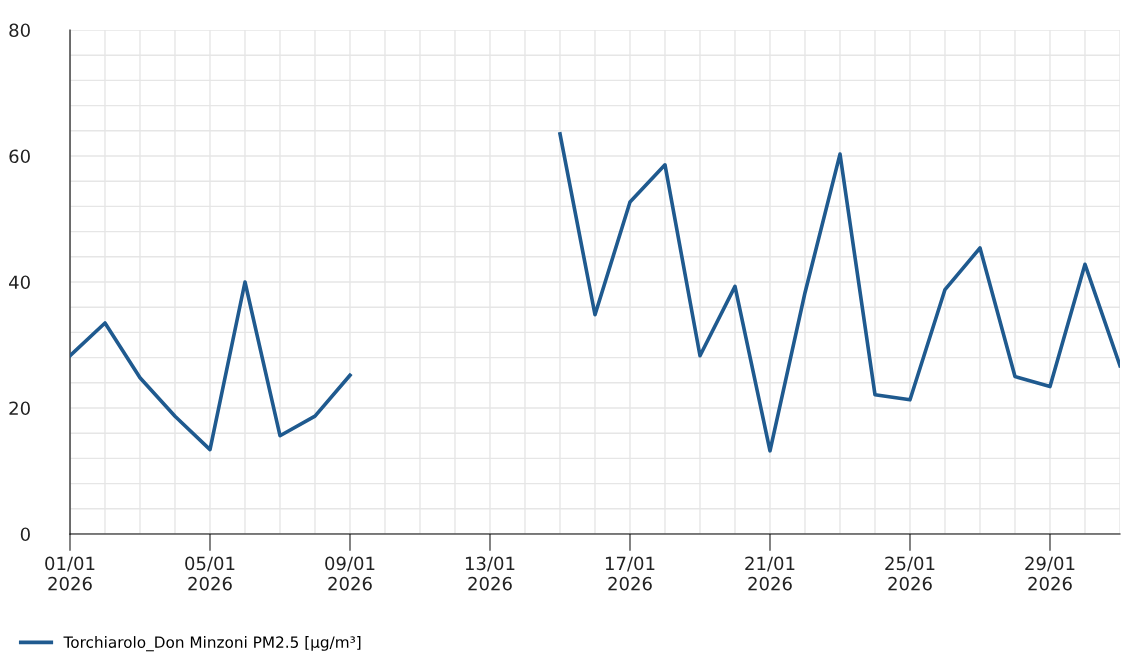 This screenshot has width=1122, height=667. What do you see at coordinates (350, 573) in the screenshot?
I see `x-tick-label: 09/01 2026` at bounding box center [350, 573].